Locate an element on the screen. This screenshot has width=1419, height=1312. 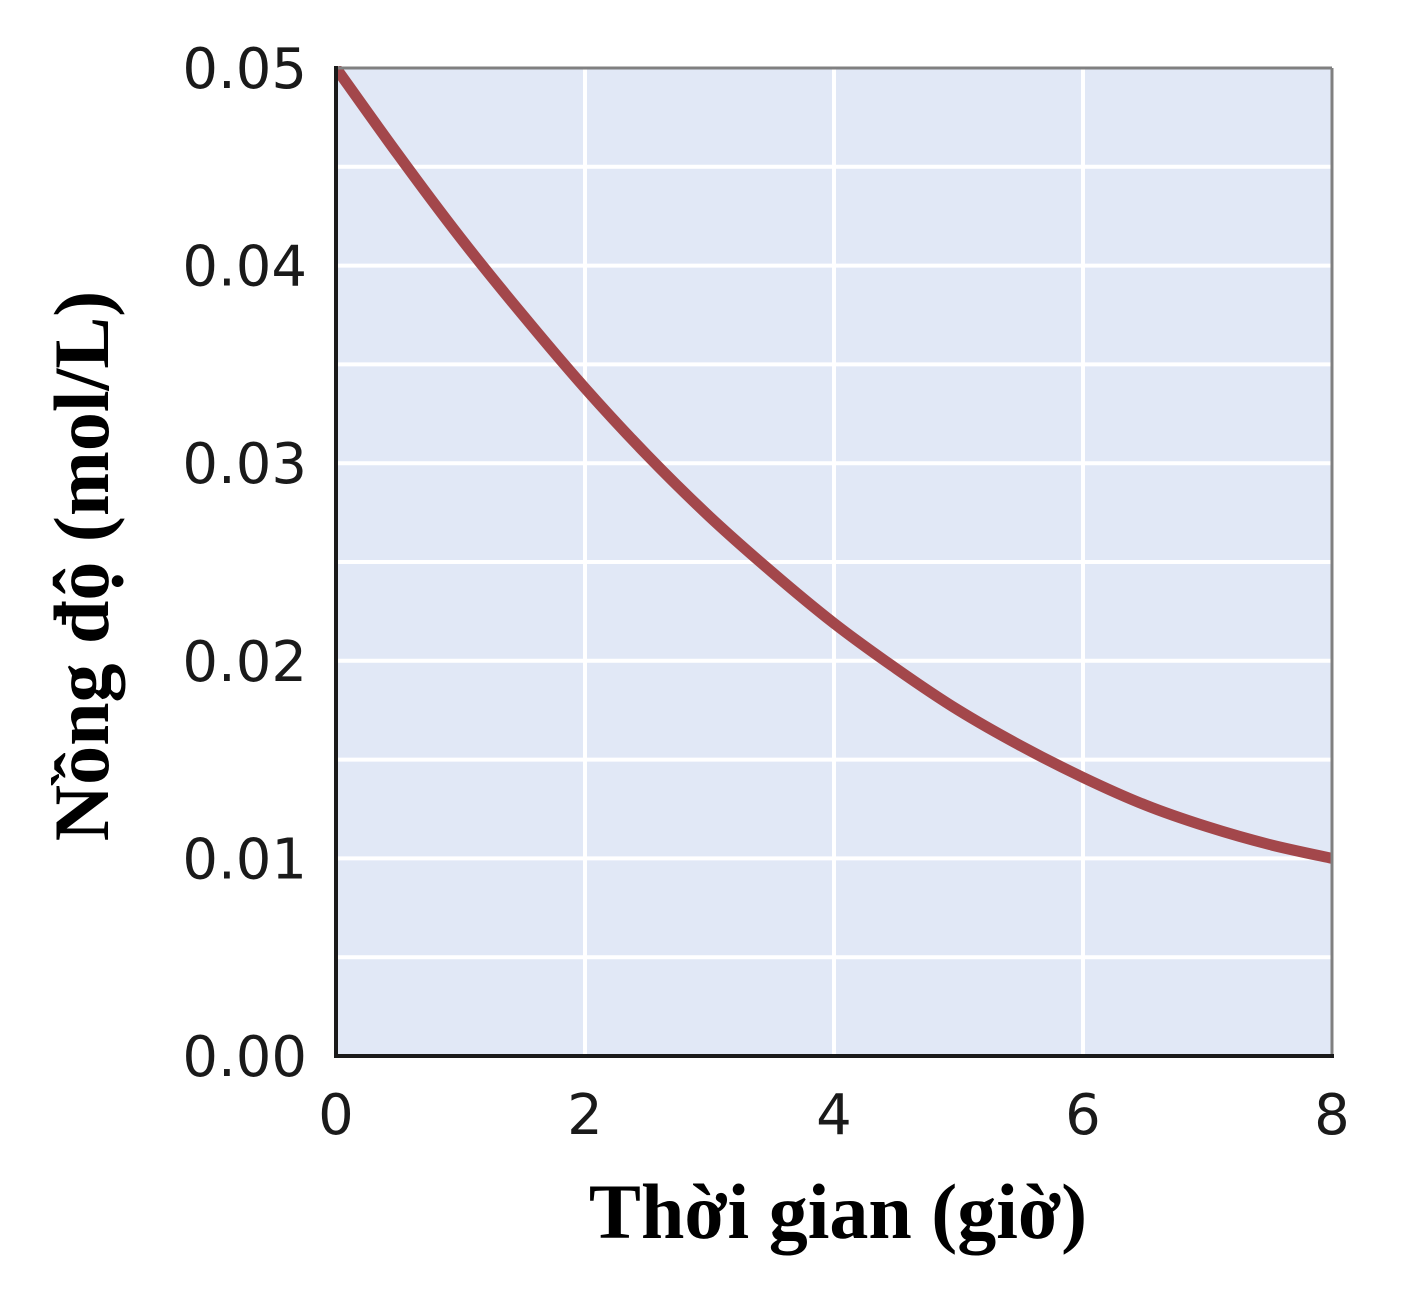
y-tick-label: 0.03 is located at coordinates (244, 464).